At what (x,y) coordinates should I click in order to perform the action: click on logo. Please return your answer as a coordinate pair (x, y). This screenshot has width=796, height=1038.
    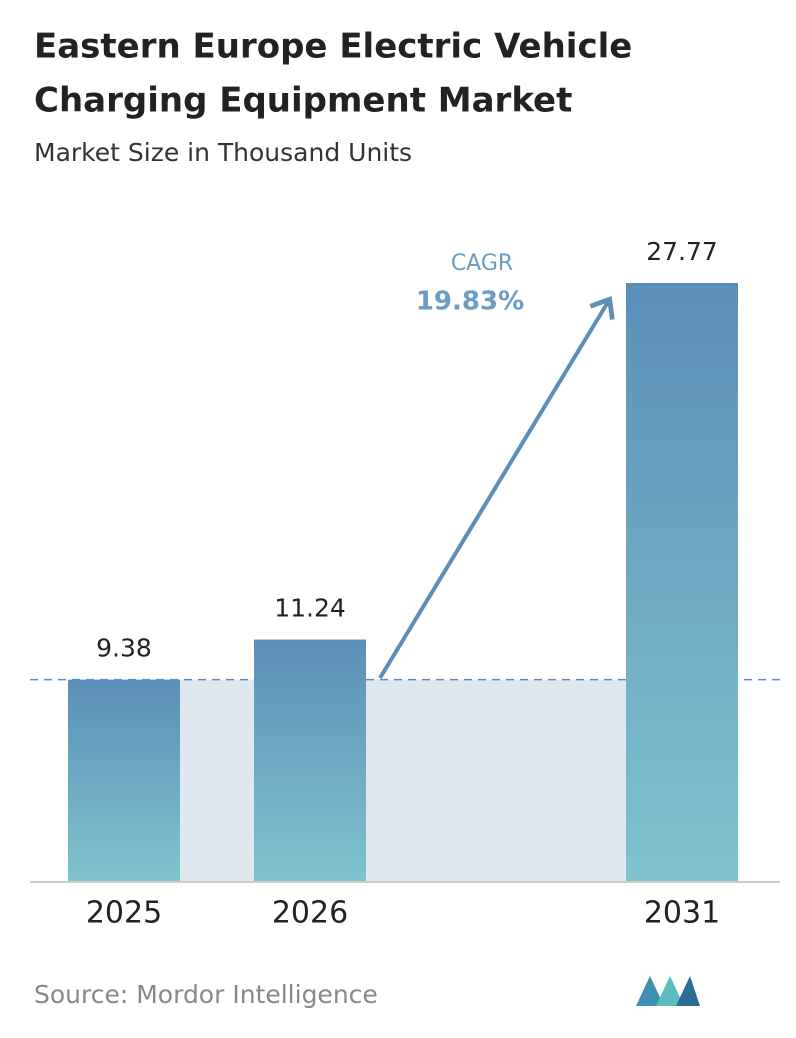
    Looking at the image, I should click on (668, 991).